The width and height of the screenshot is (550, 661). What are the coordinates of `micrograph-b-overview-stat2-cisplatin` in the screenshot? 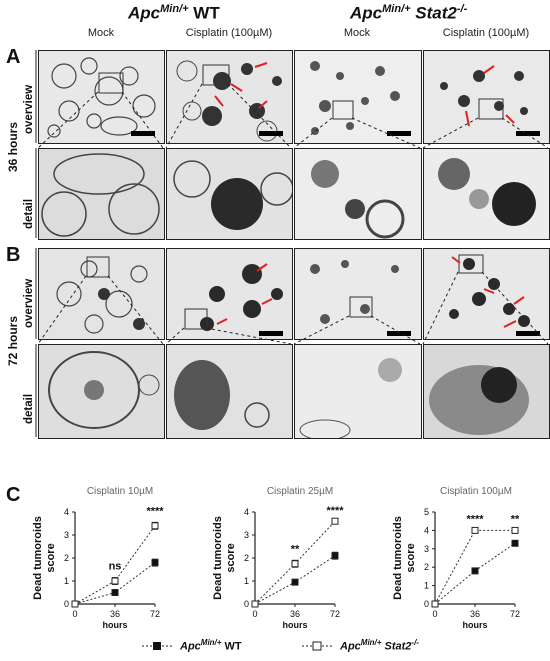 It's located at (486, 294).